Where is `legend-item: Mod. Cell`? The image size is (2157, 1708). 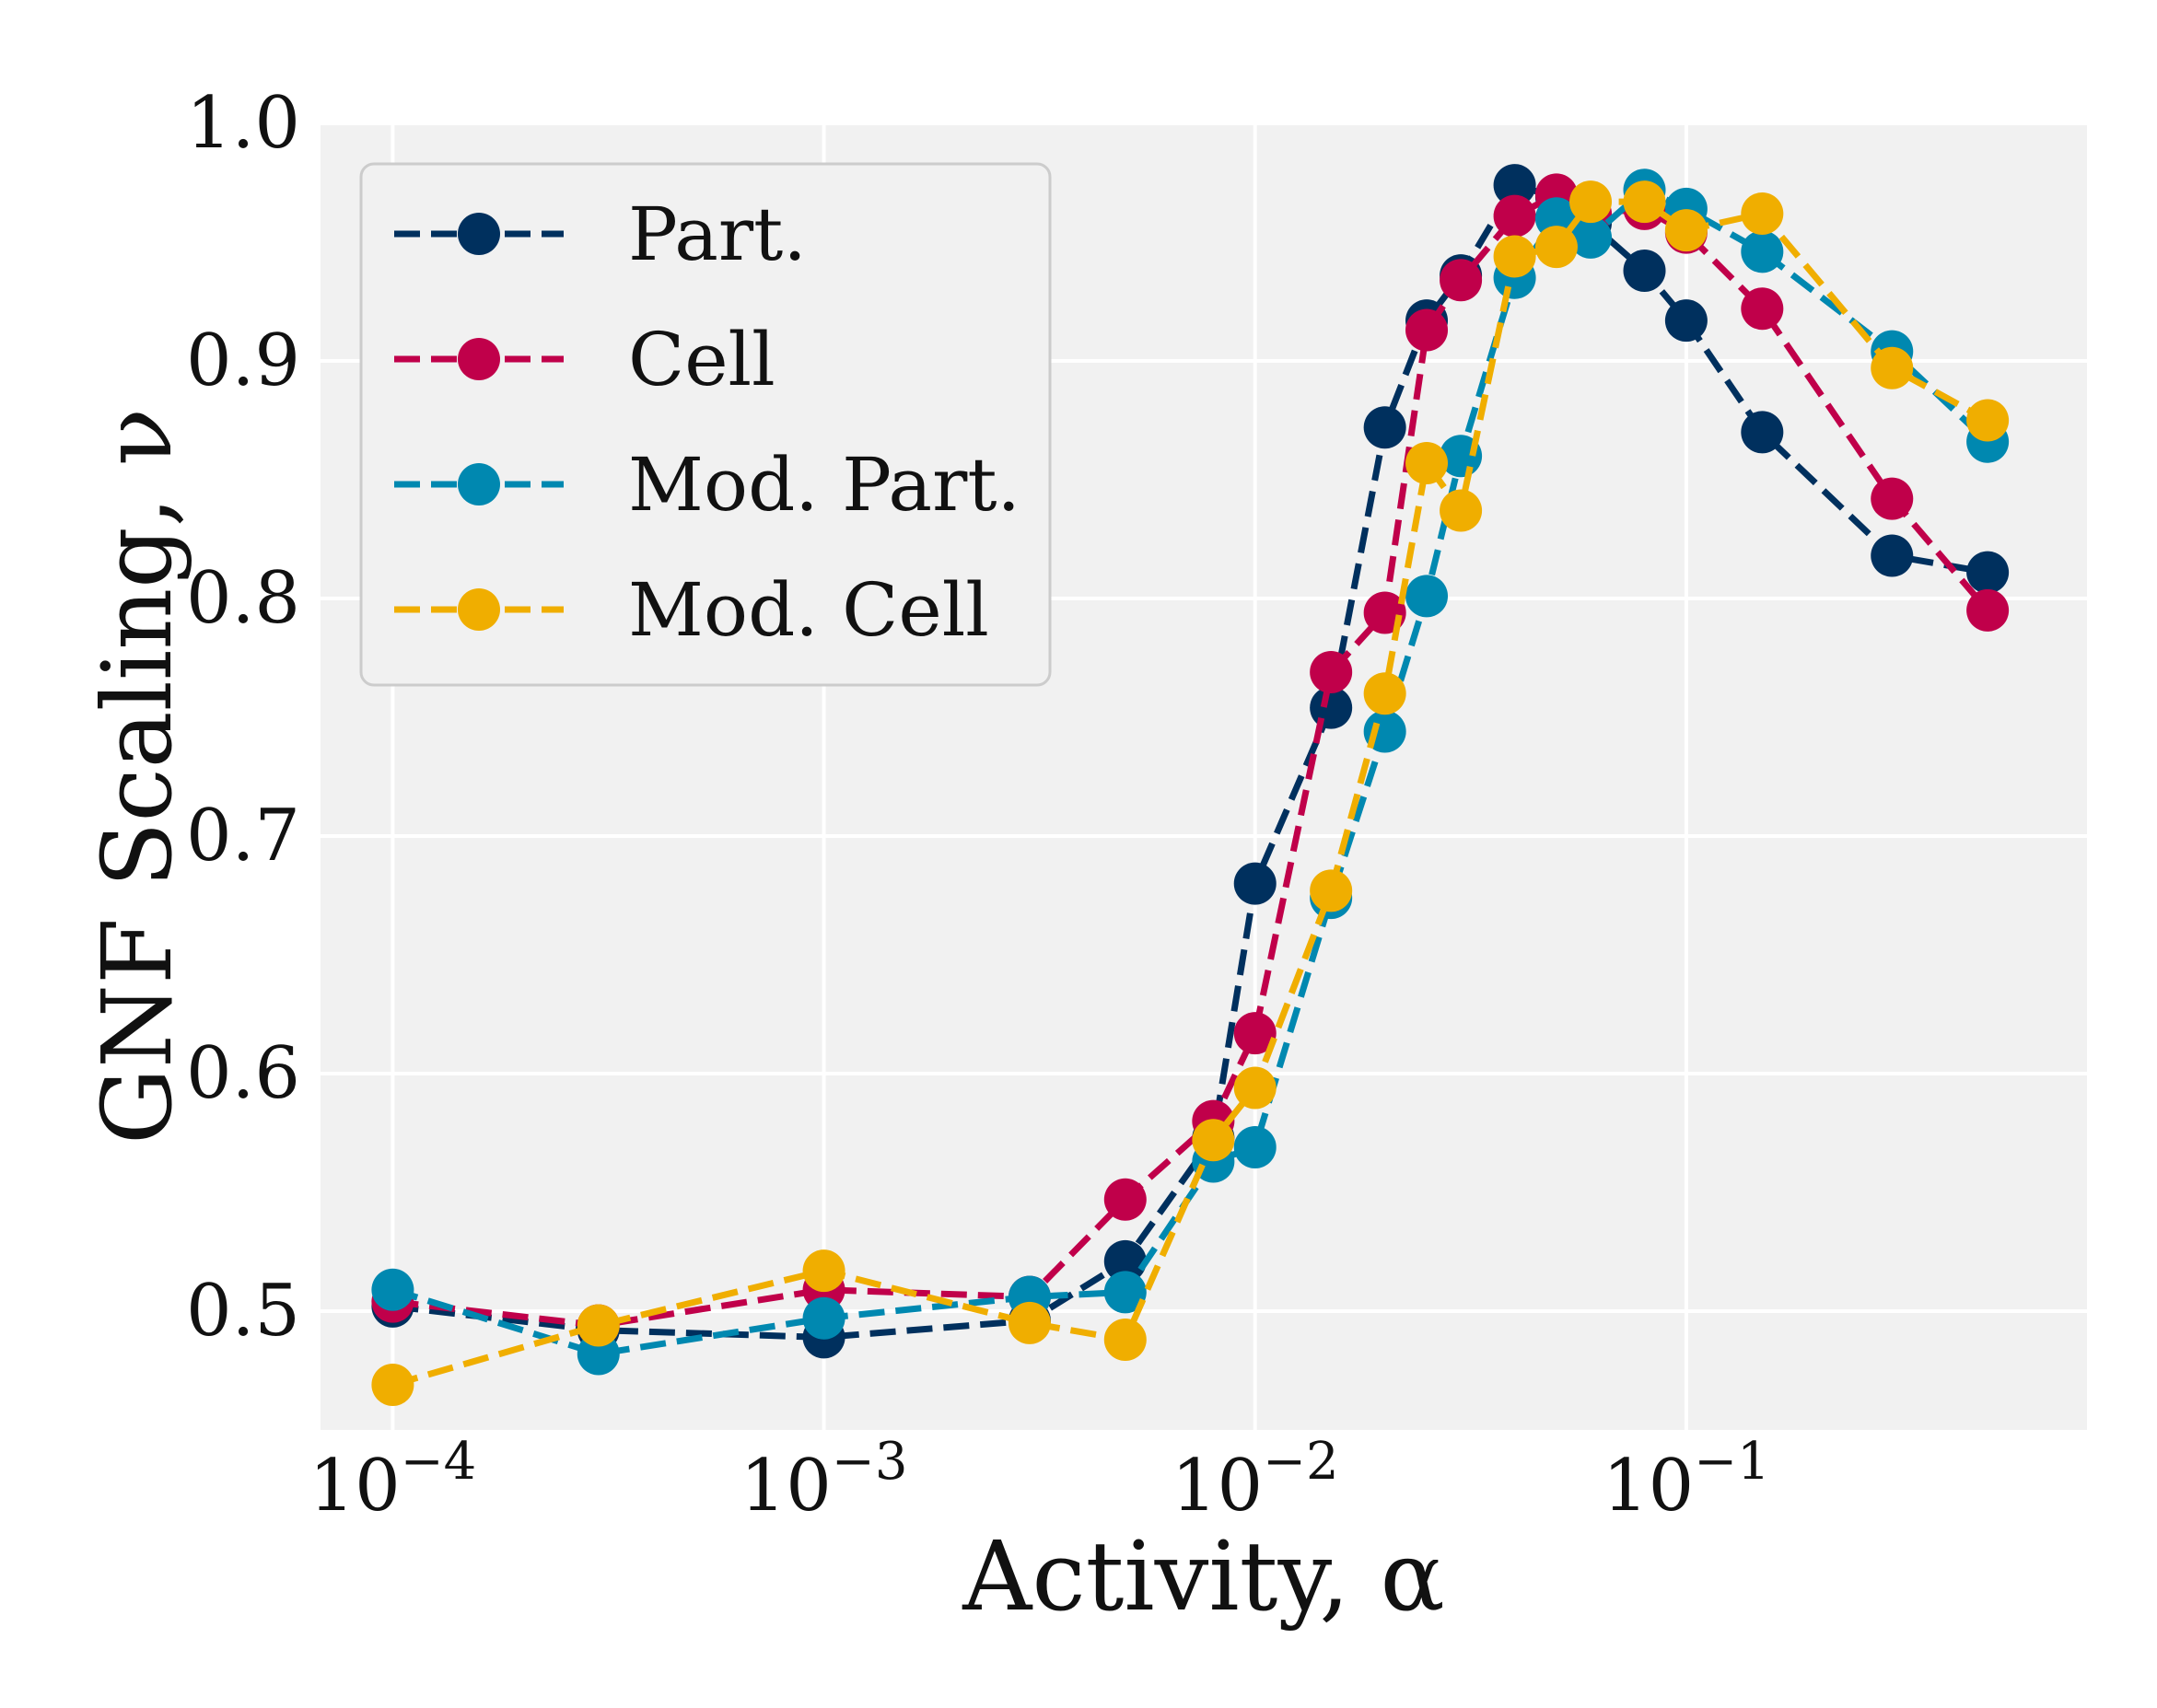
legend-item: Mod. Cell is located at coordinates (691, 610).